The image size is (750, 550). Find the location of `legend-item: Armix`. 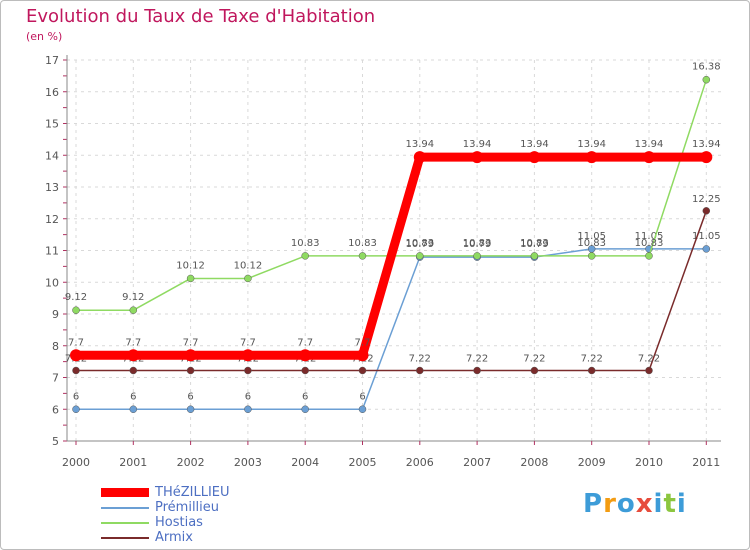

legend-item: Armix is located at coordinates (165, 537).